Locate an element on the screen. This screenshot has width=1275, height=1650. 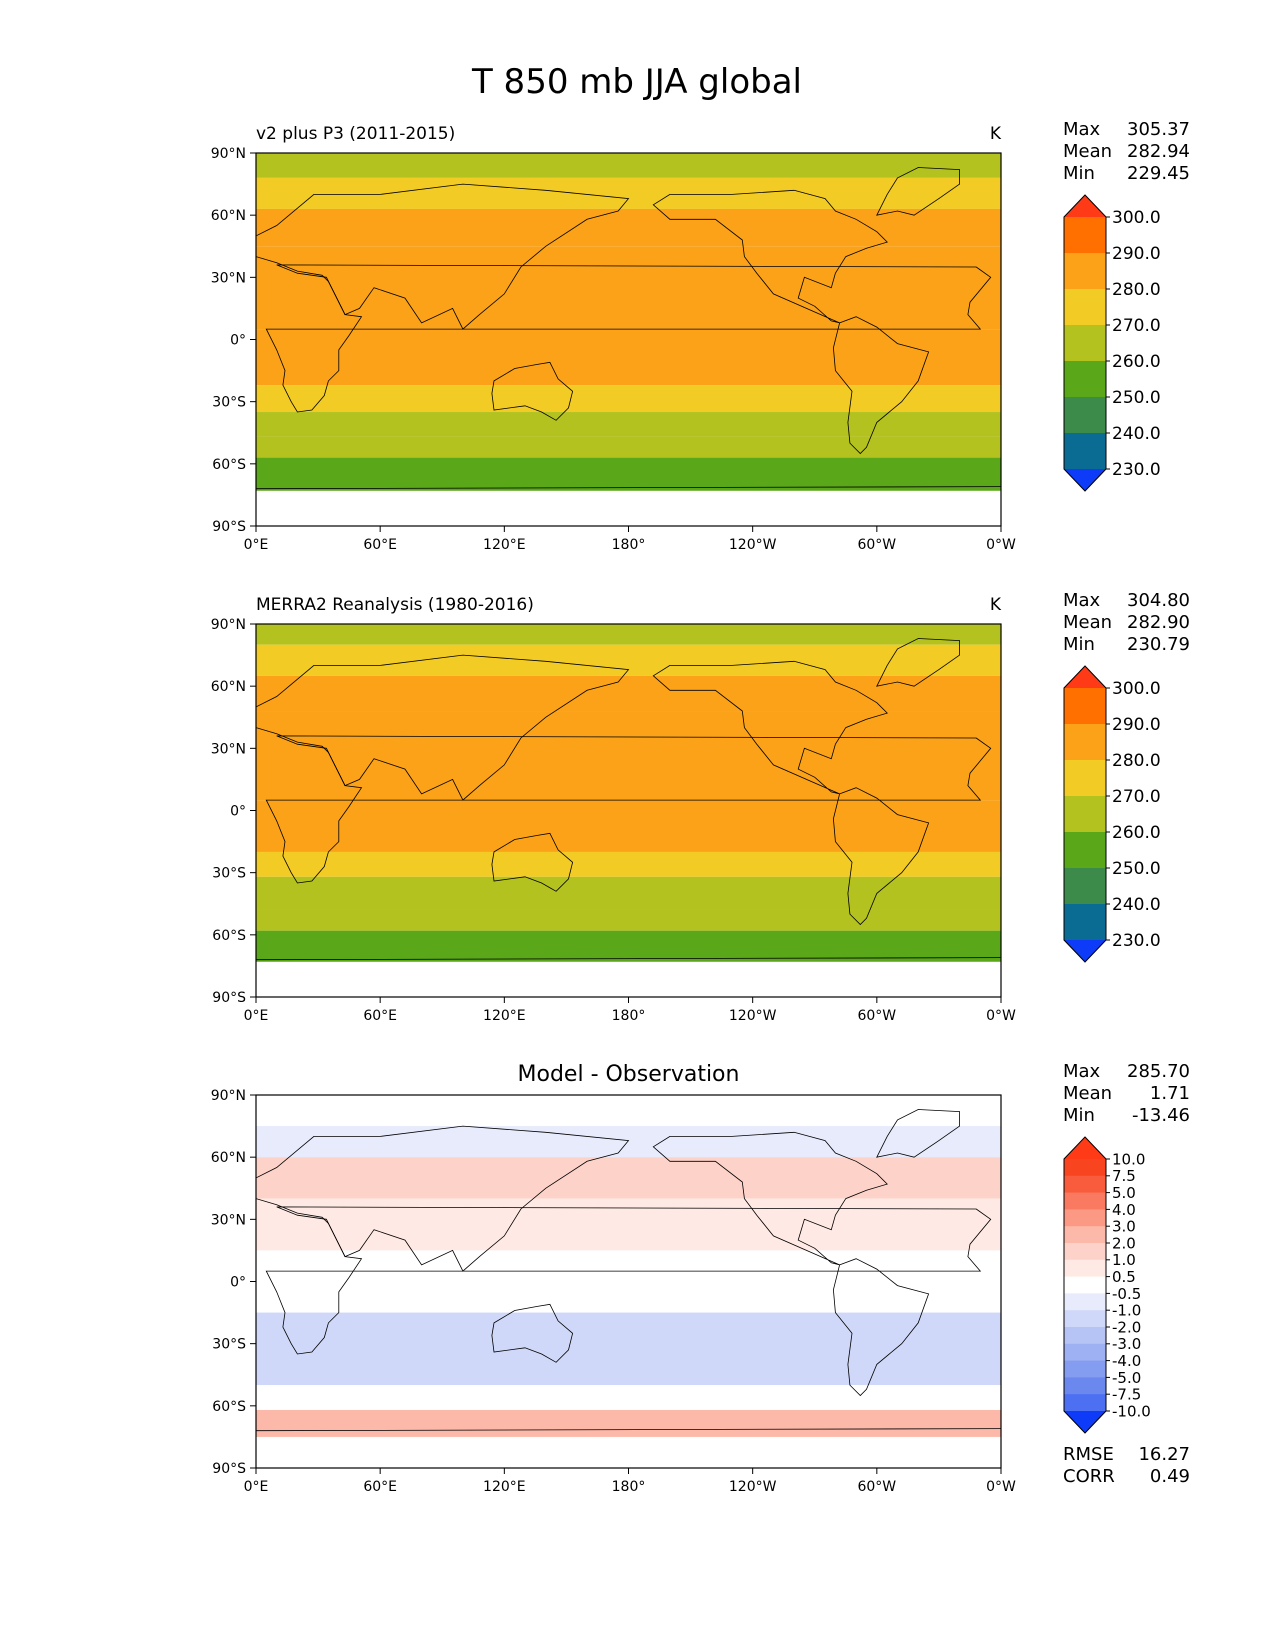
y-tick-label: 60°N is located at coordinates (228, 216).